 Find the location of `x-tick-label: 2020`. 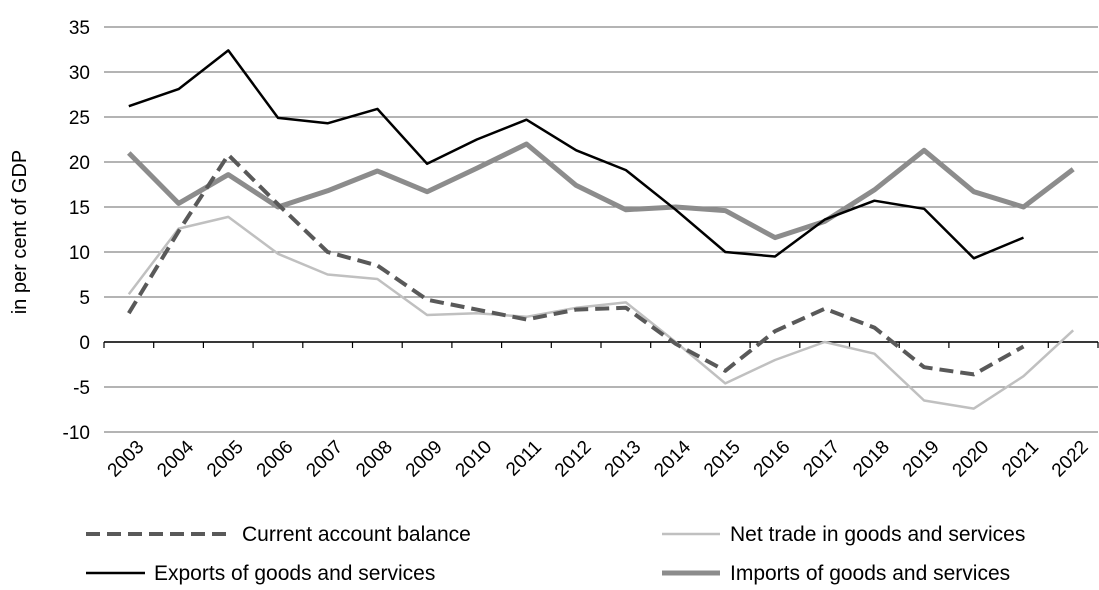

x-tick-label: 2020 is located at coordinates (971, 459).